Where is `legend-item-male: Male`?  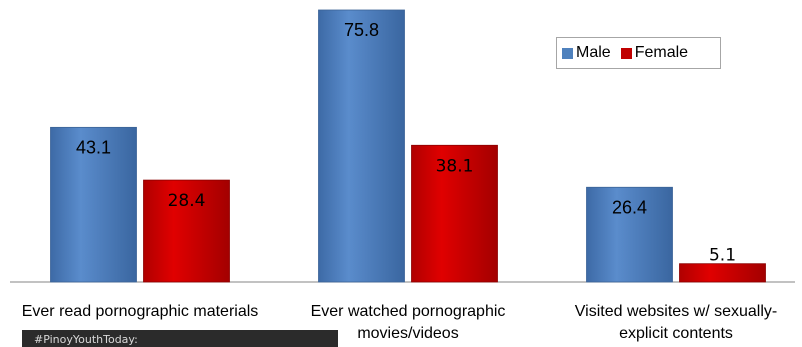 legend-item-male: Male is located at coordinates (586, 53).